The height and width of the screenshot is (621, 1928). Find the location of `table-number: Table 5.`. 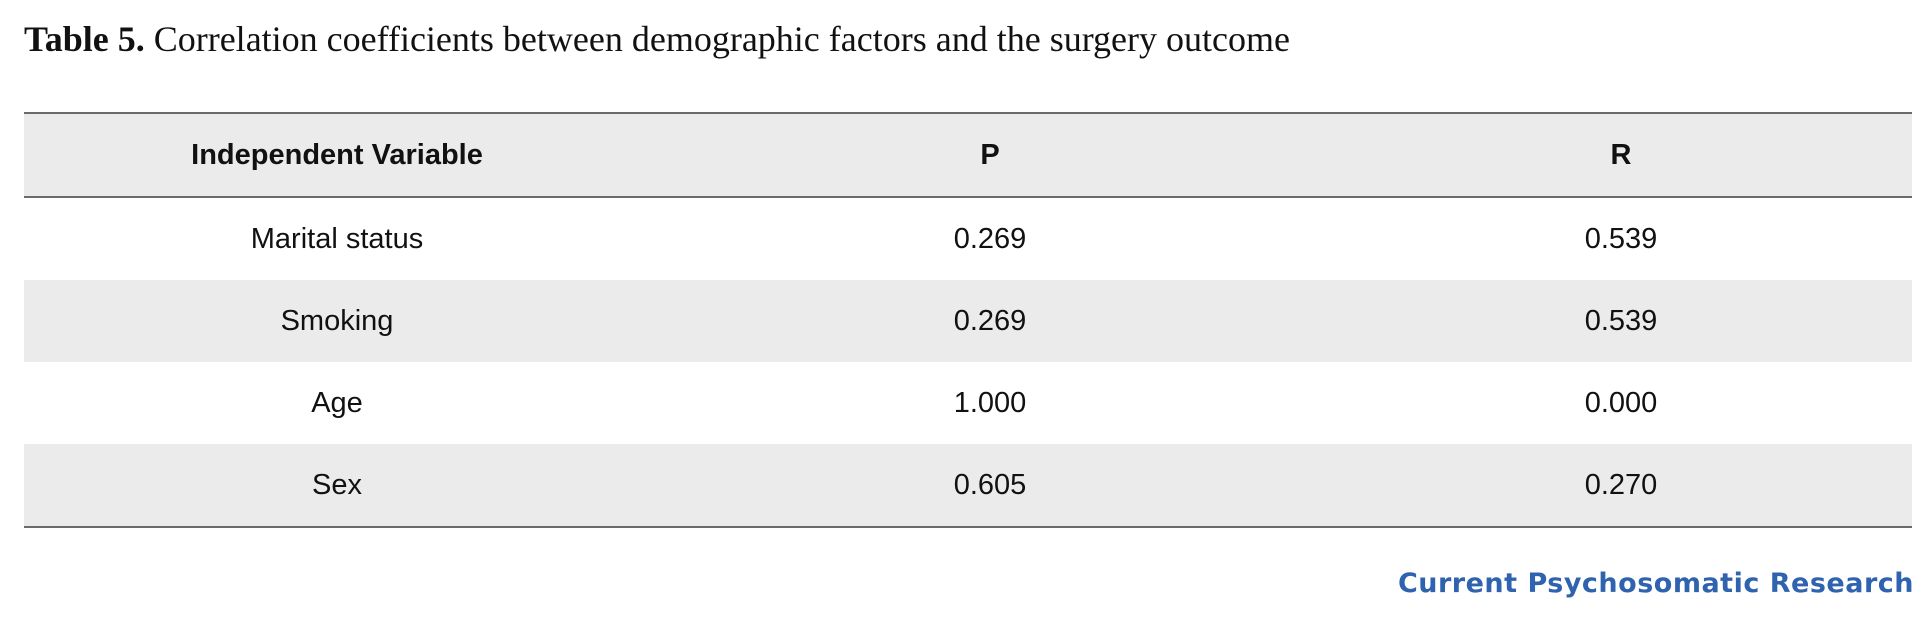

table-number: Table 5. is located at coordinates (84, 39).